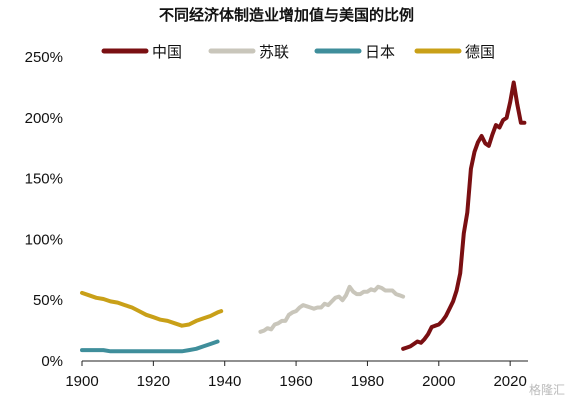 The height and width of the screenshot is (404, 573). I want to click on chart-title: 不同经济体制造业增加值与美国的比例, so click(286, 15).